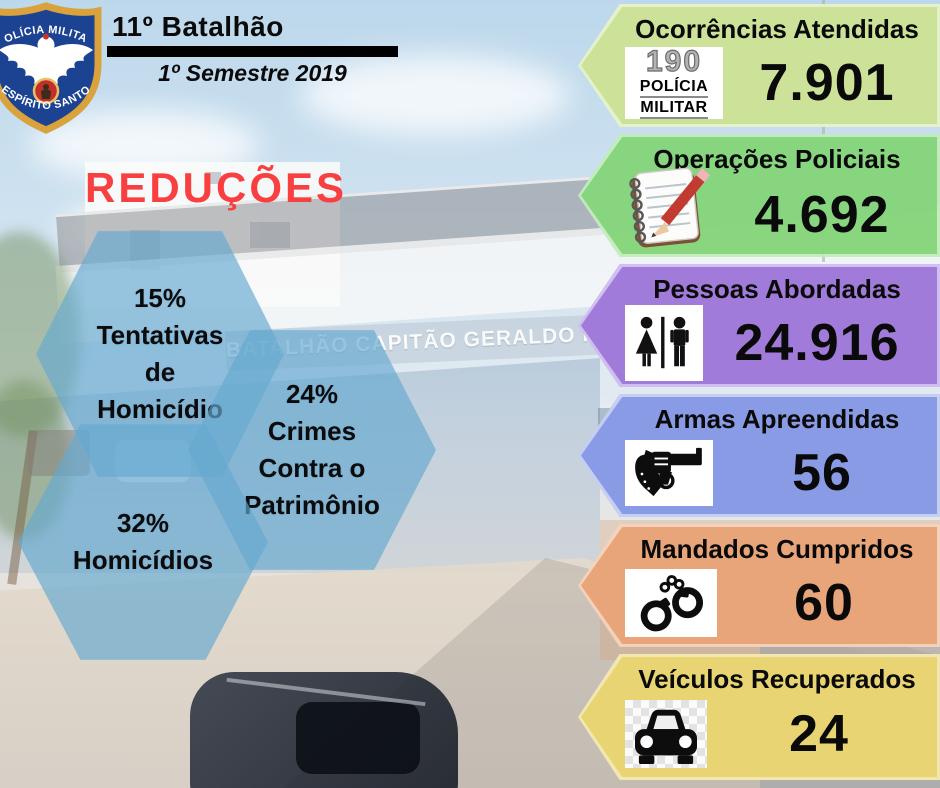 The image size is (940, 788). I want to click on stat-card-armas: Armas Apreendidas, so click(759, 455).